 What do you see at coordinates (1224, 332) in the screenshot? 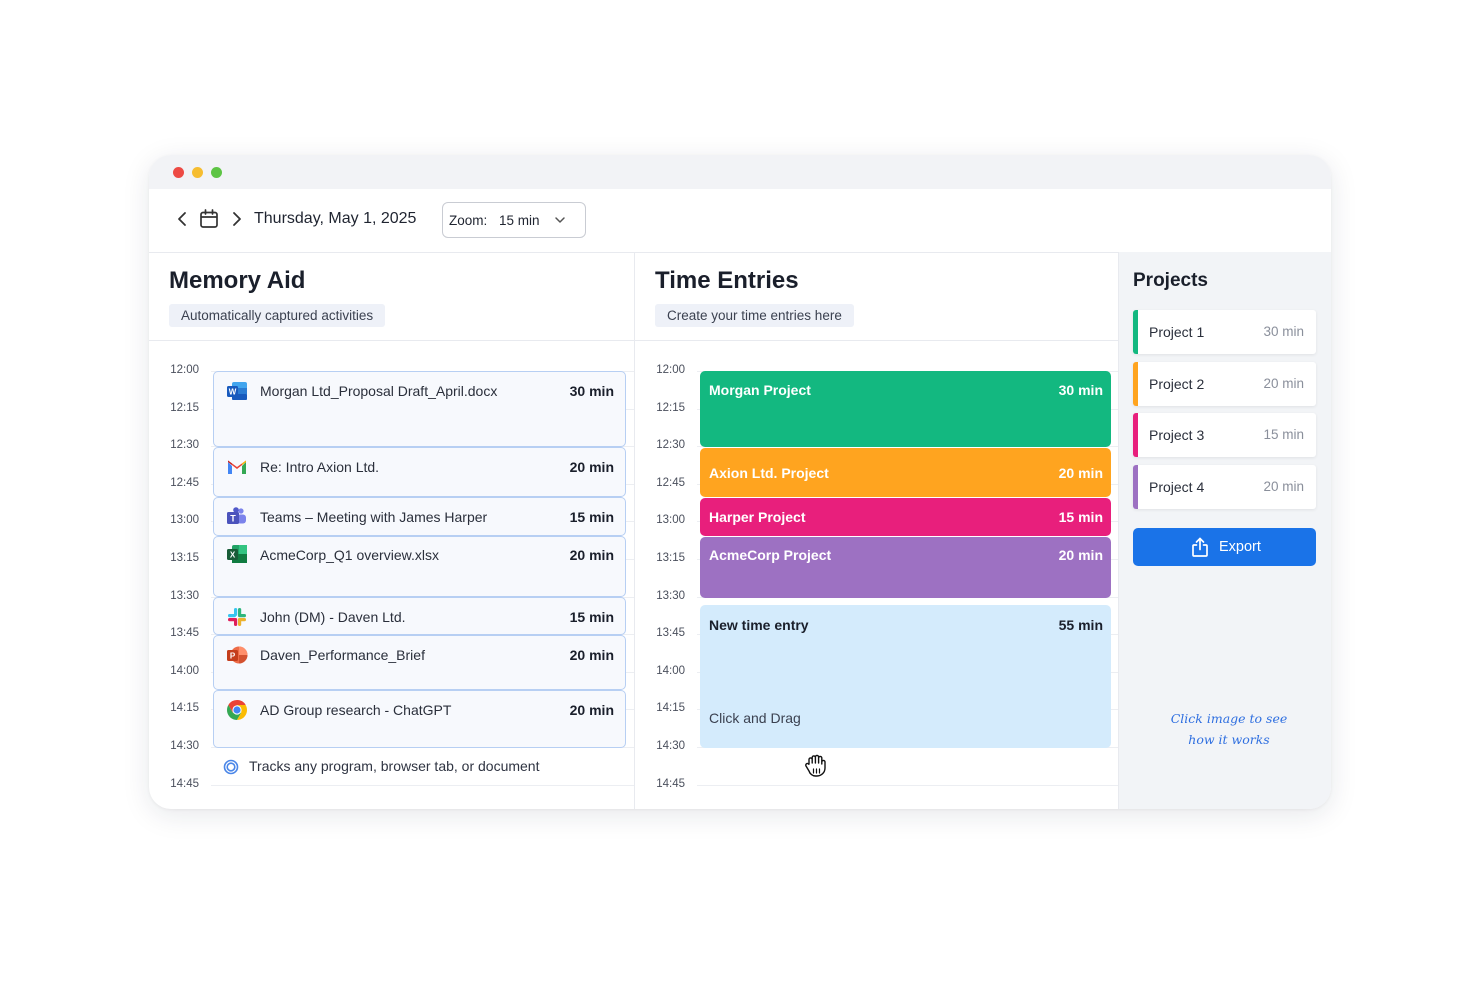
I see `project-card: Project 1 30 min` at bounding box center [1224, 332].